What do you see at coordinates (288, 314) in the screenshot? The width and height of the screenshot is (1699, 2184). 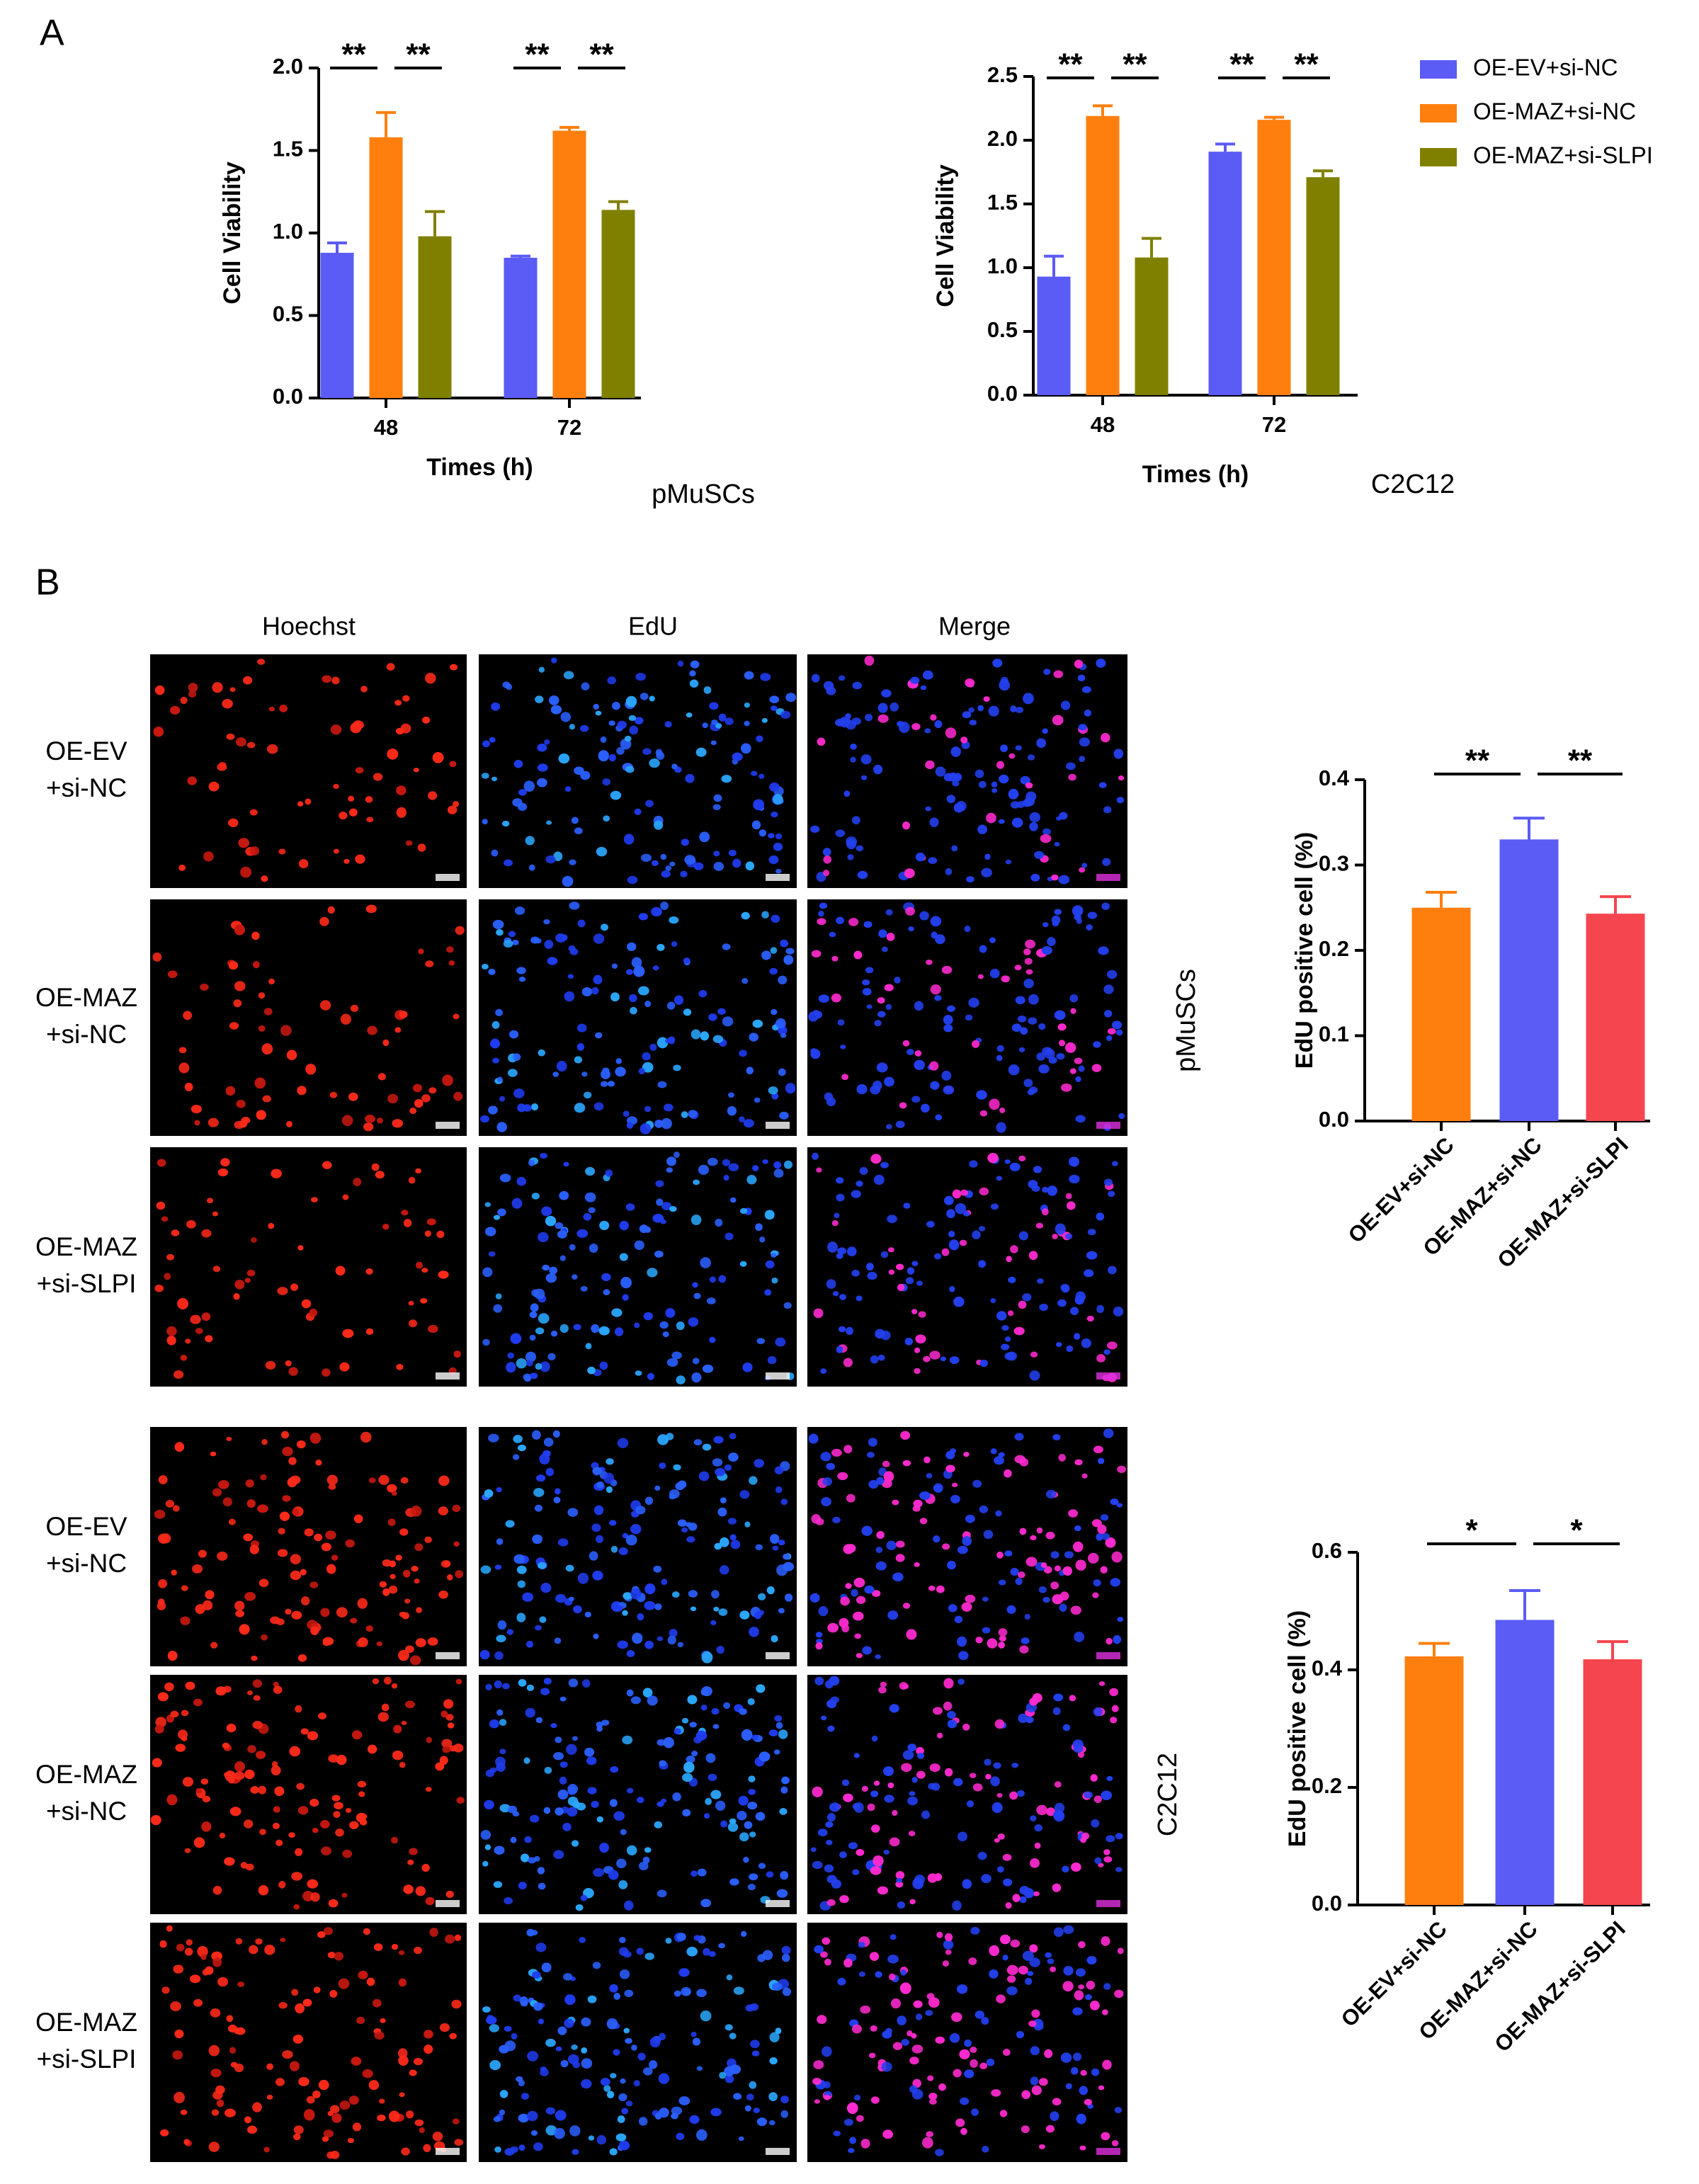 I see `y-tick-label: 0.5` at bounding box center [288, 314].